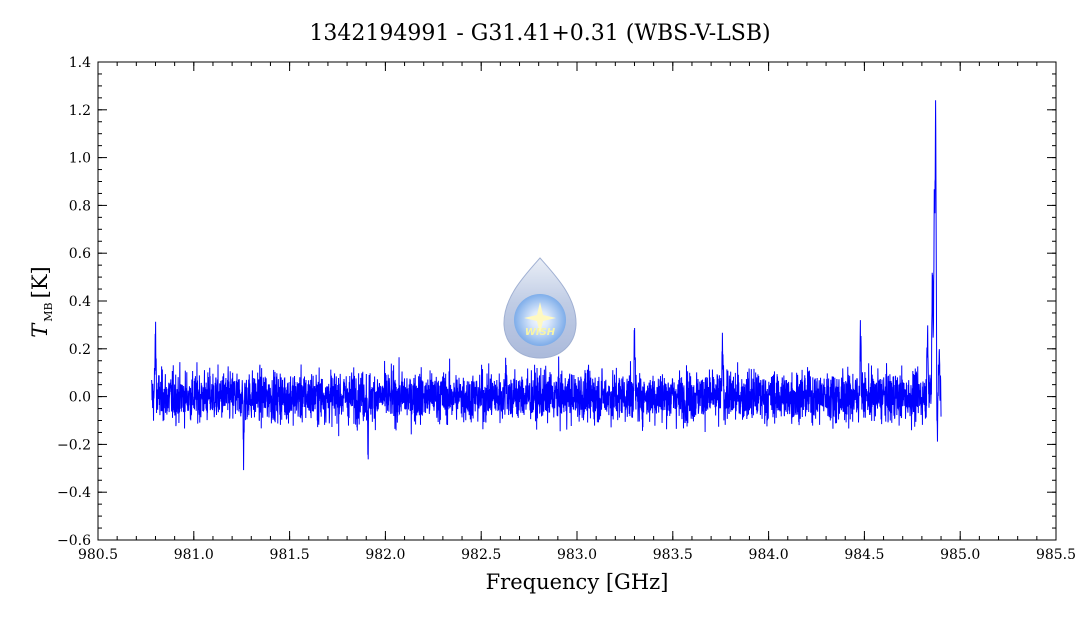  Describe the element at coordinates (80, 159) in the screenshot. I see `y-tick-label: 1.0` at that location.